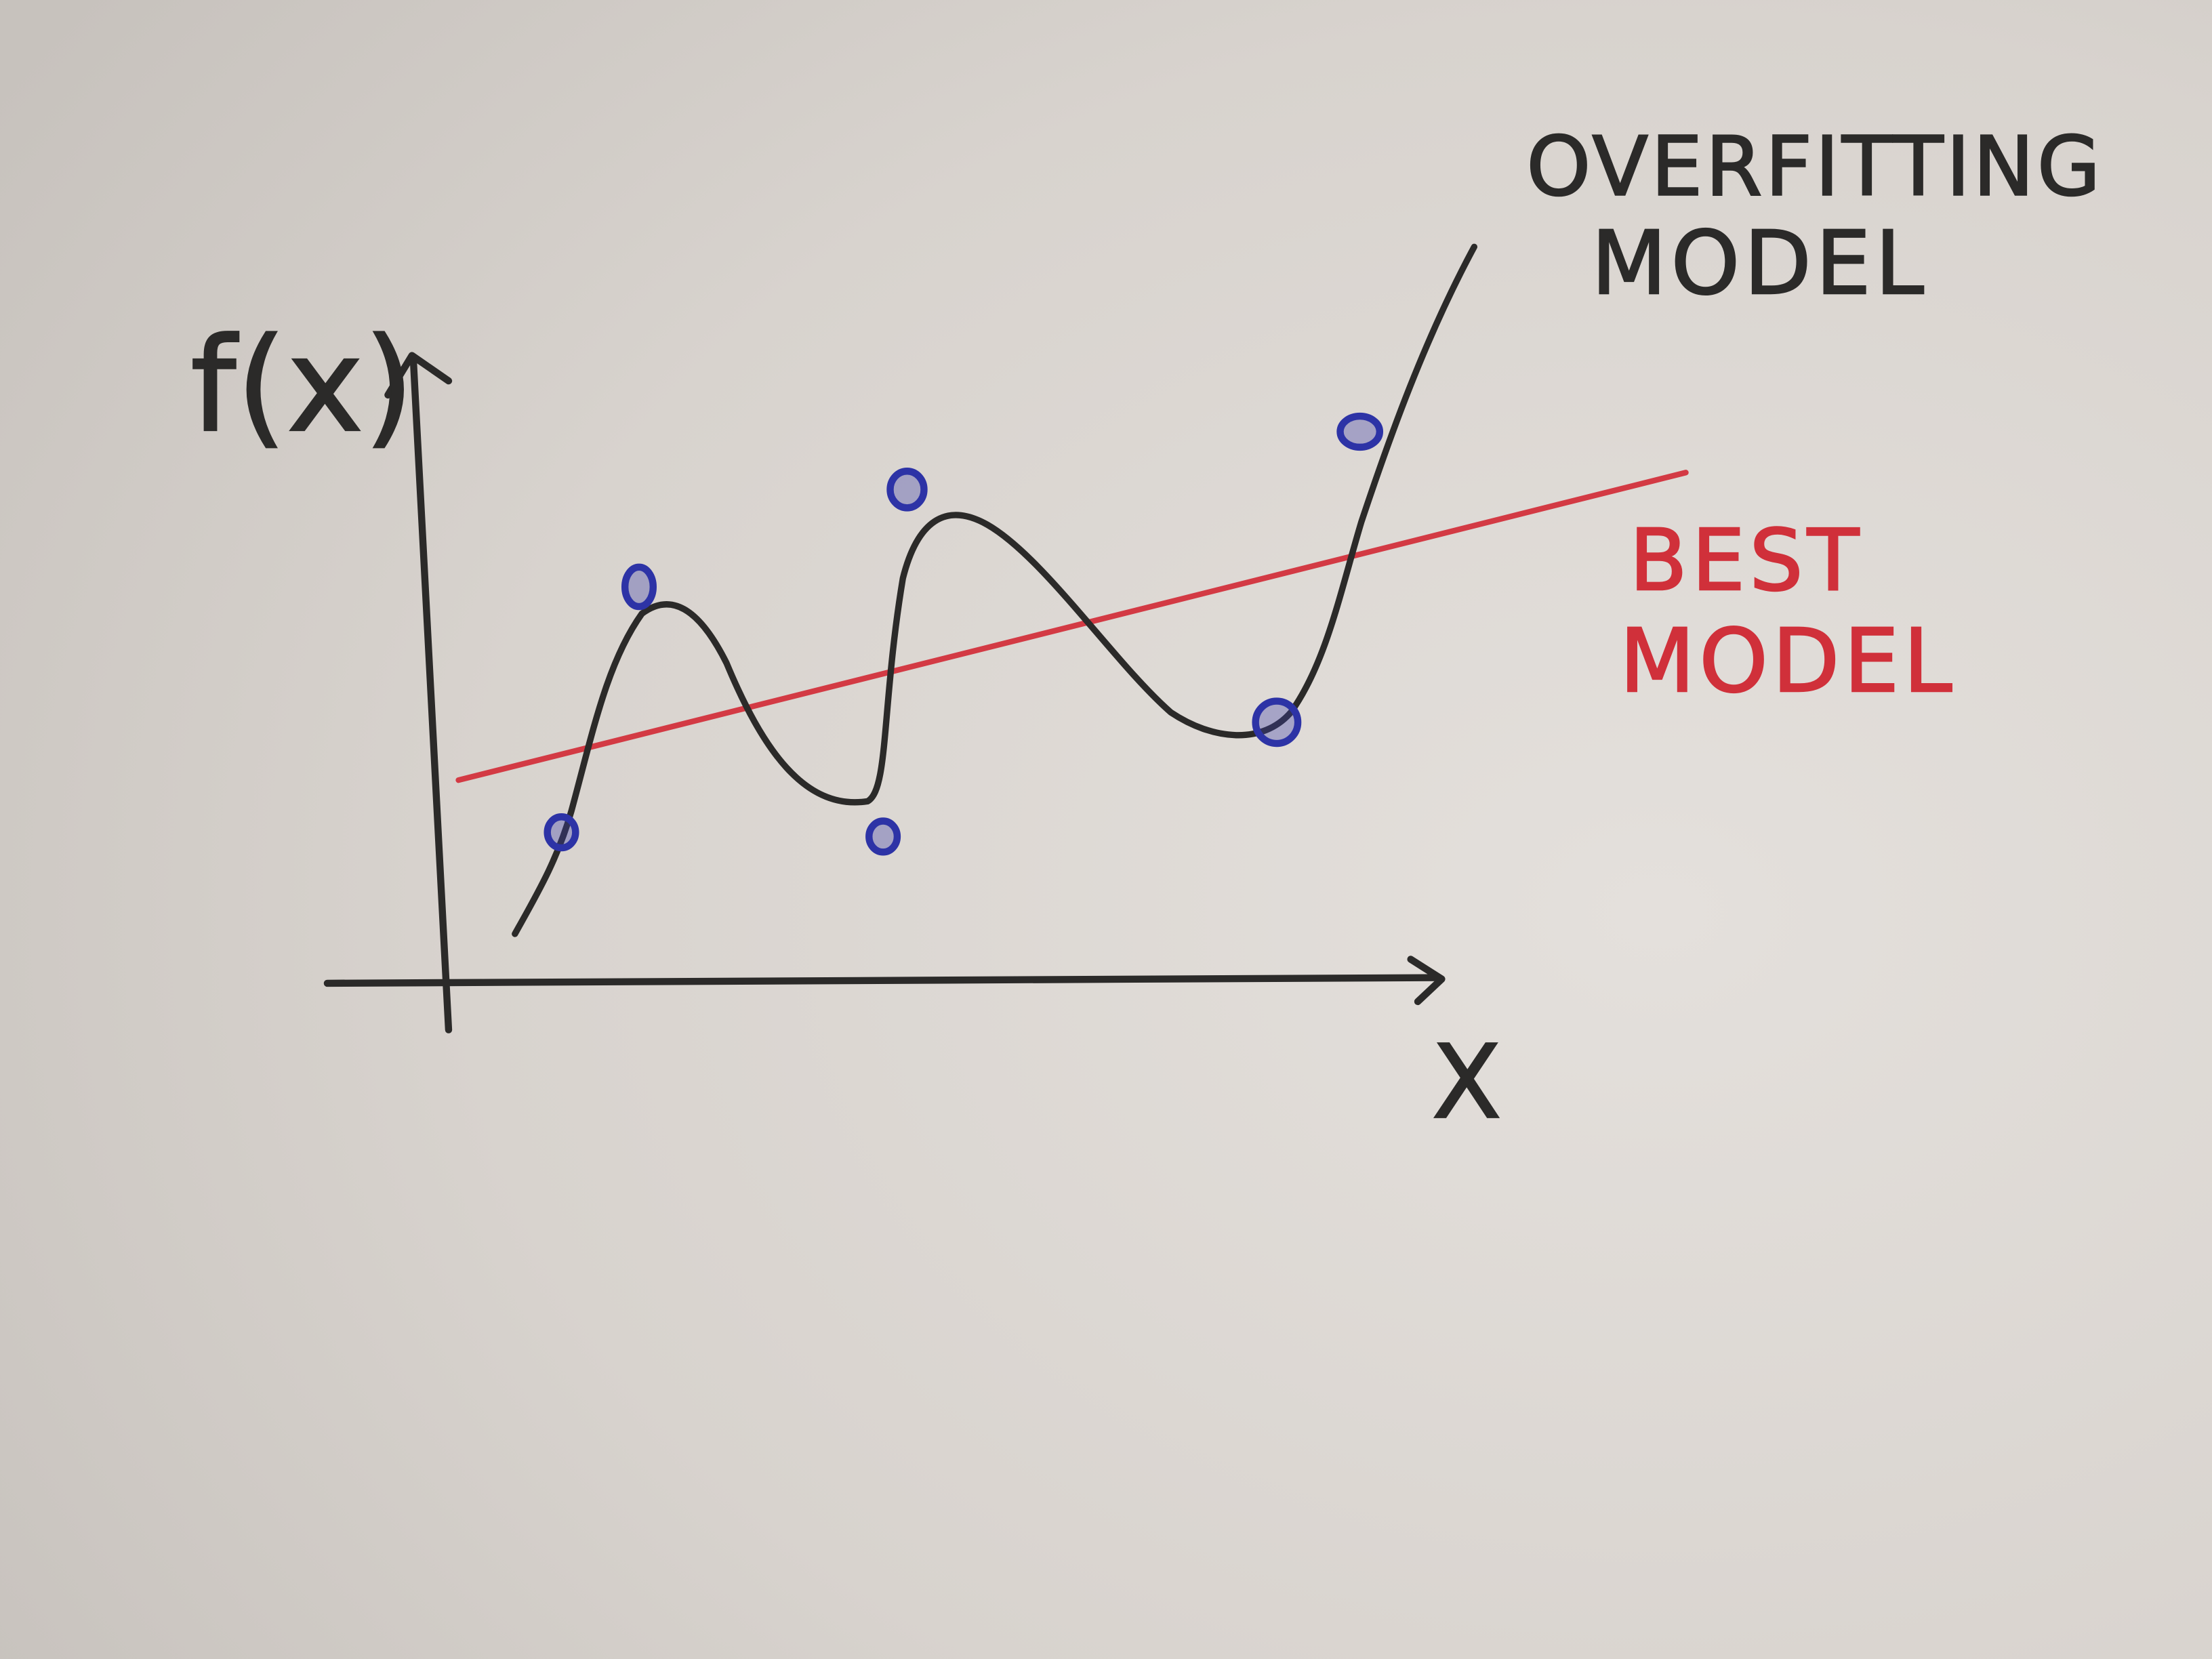 The image size is (2212, 1659). I want to click on data-points, so click(964, 634).